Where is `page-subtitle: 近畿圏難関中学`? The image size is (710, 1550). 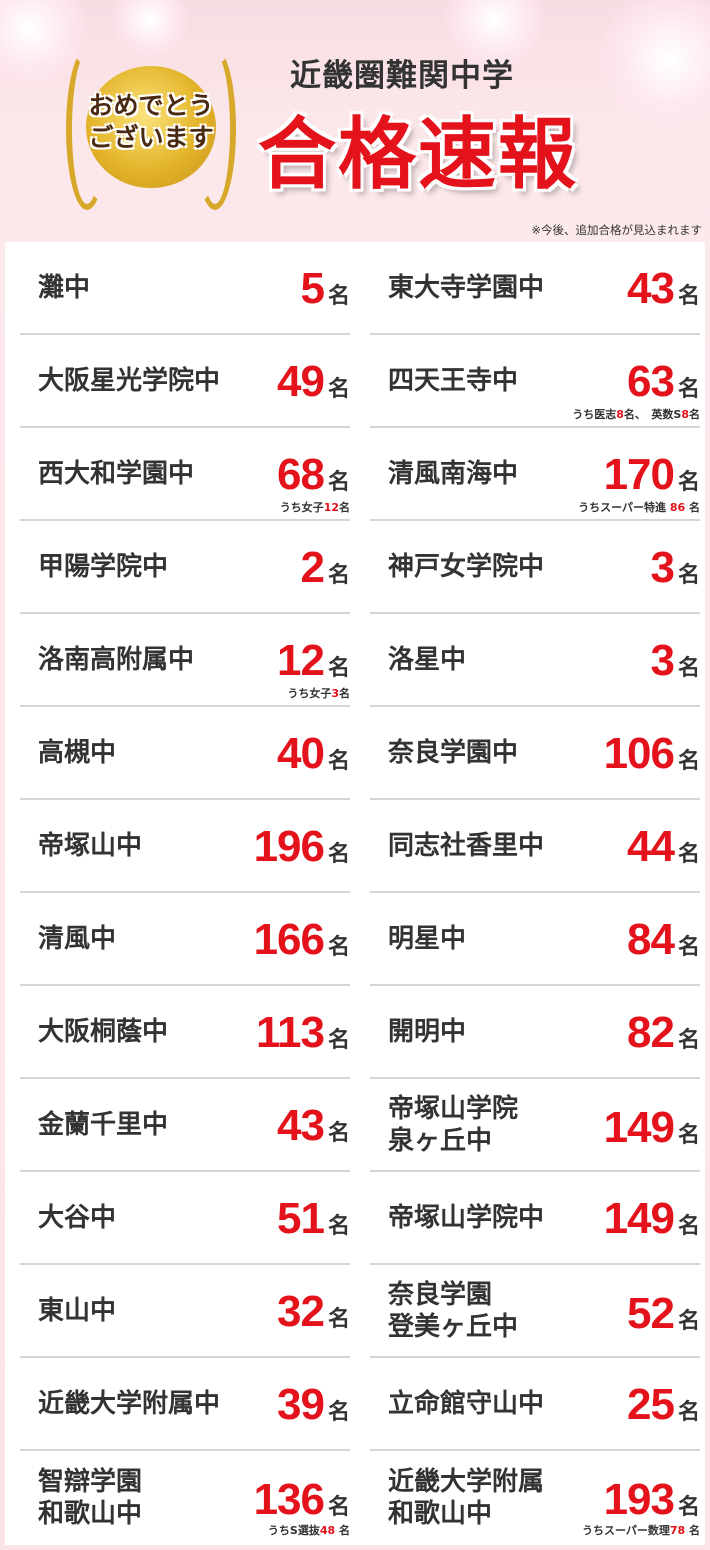 page-subtitle: 近畿圏難関中学 is located at coordinates (402, 76).